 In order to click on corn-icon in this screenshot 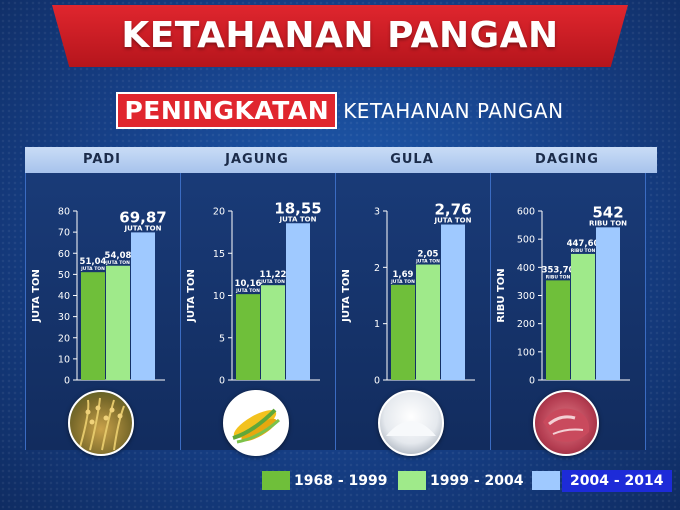, I will do `click(256, 423)`.